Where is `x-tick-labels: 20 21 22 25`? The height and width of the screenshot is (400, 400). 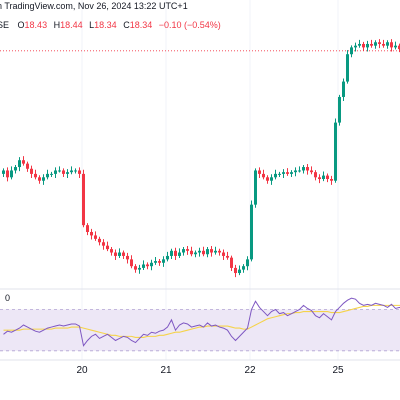 x-tick-labels: 20 21 22 25 is located at coordinates (210, 370).